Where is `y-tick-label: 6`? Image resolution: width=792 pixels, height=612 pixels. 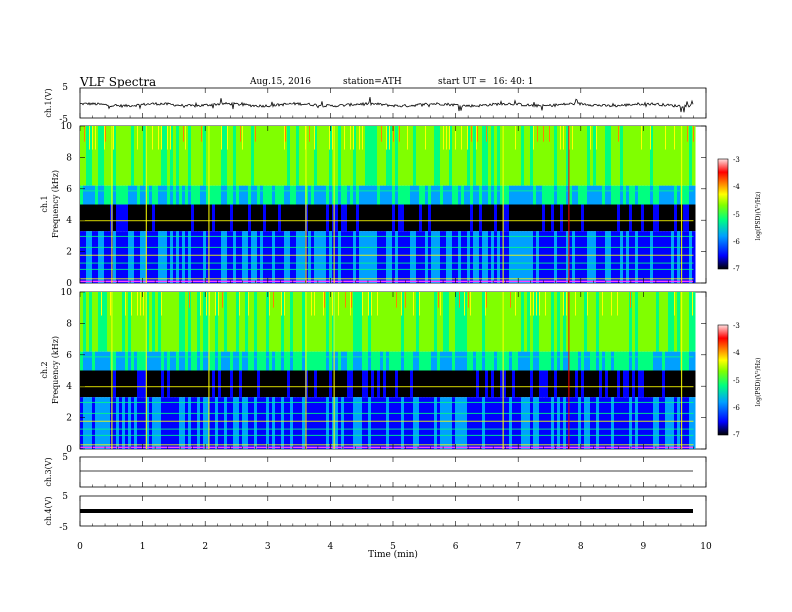 y-tick-label: 6 is located at coordinates (69, 190).